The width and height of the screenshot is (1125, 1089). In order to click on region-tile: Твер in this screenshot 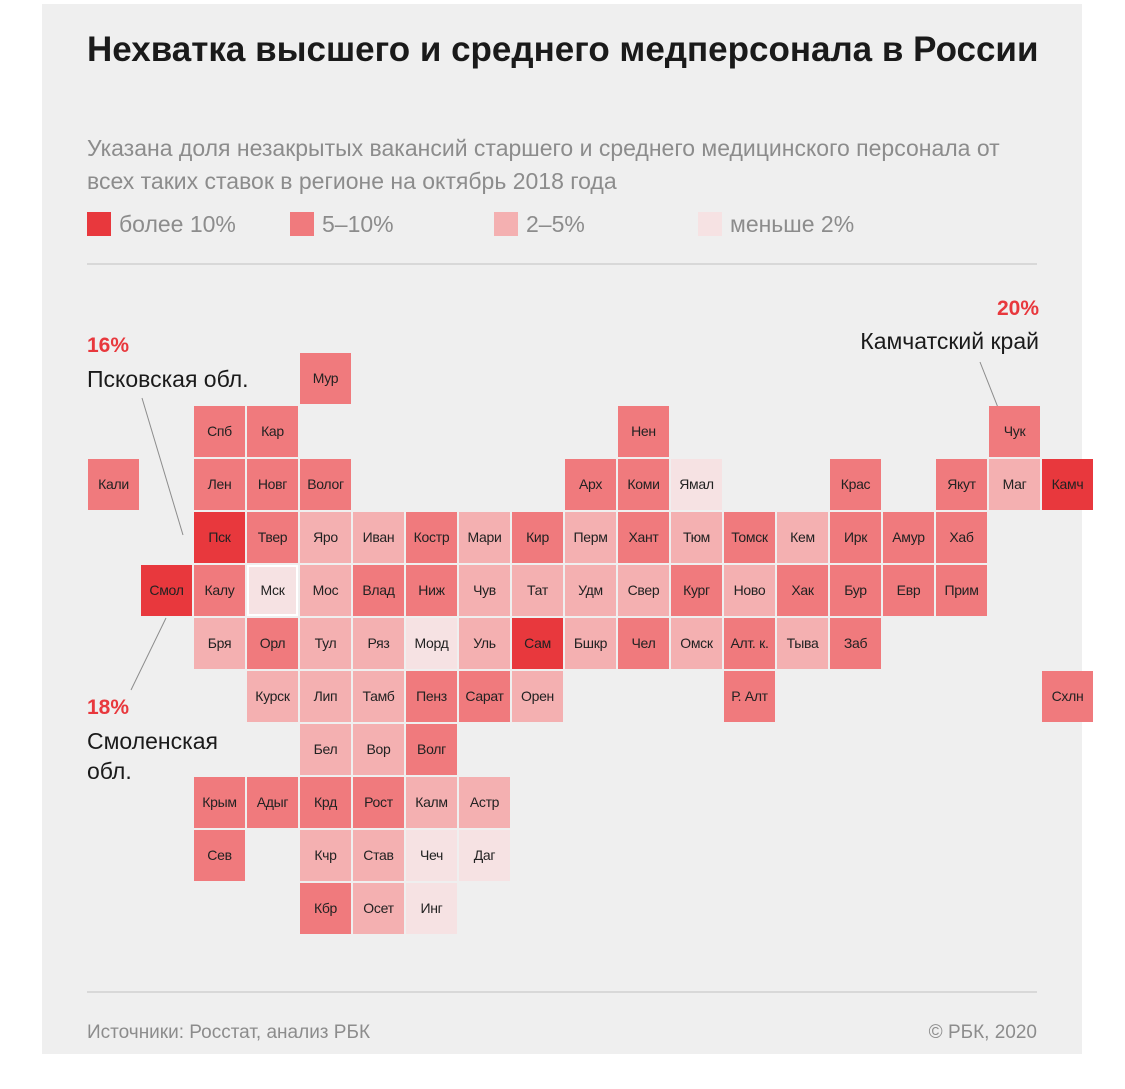, I will do `click(272, 537)`.